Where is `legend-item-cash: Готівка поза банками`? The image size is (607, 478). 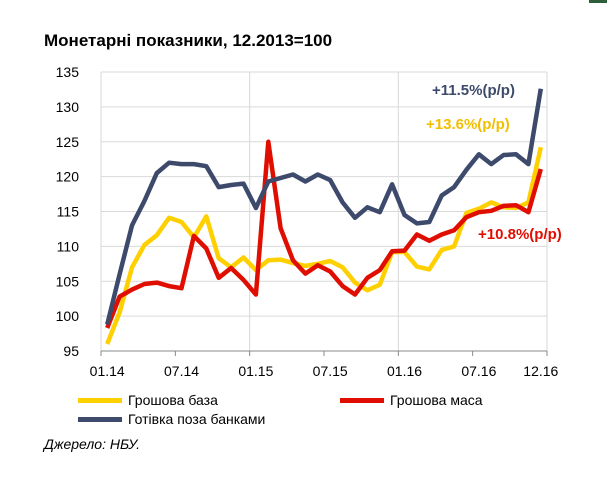
legend-item-cash: Готівка поза банками is located at coordinates (171, 419).